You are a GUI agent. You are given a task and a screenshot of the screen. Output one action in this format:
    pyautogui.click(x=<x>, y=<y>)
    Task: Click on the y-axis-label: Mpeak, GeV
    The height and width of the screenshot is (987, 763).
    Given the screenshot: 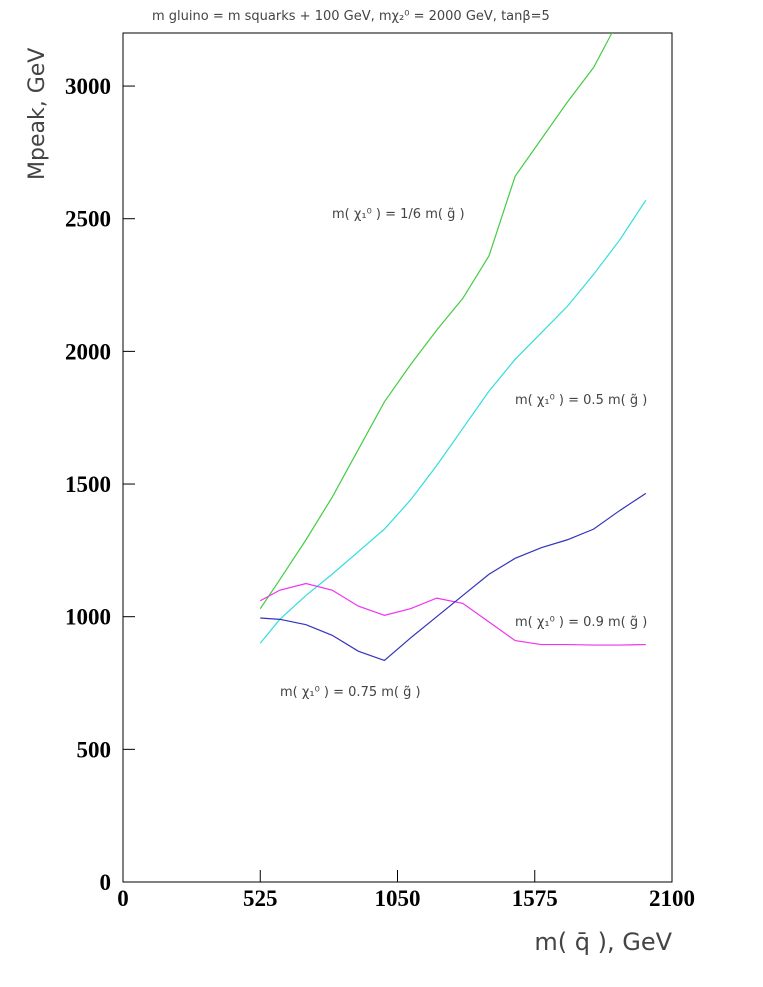 What is the action you would take?
    pyautogui.click(x=37, y=114)
    